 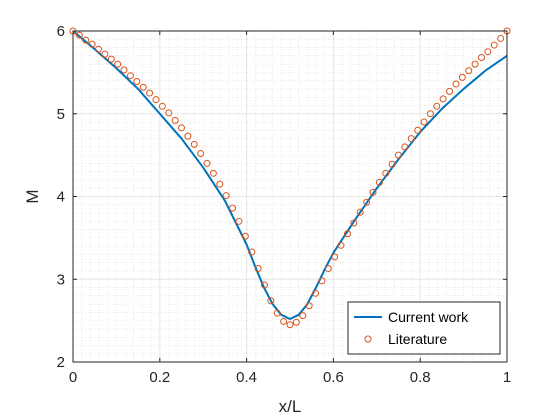 I want to click on y-tick-label: 6, so click(x=61, y=31).